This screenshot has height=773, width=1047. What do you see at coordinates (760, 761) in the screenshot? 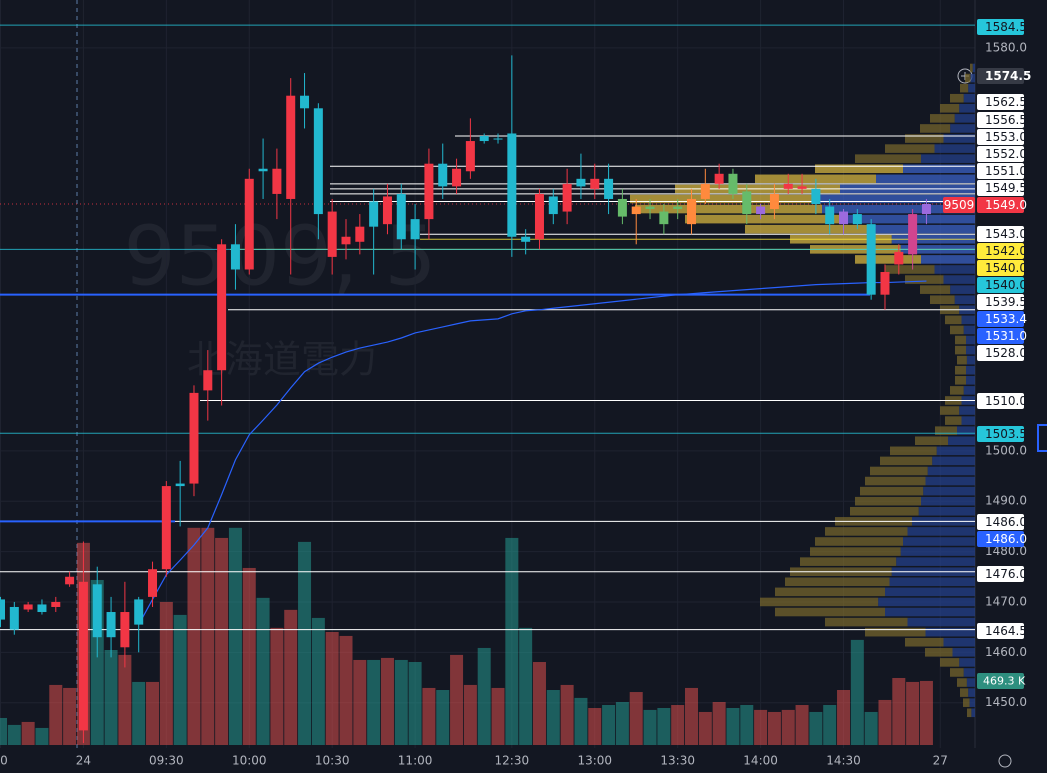
I see `x-tick-label: 14:00` at bounding box center [760, 761].